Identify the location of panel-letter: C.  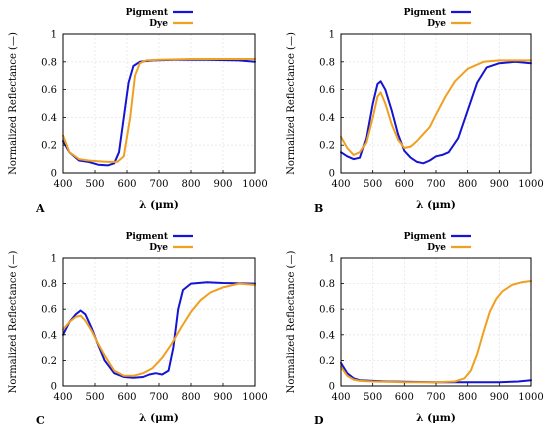
(40, 420).